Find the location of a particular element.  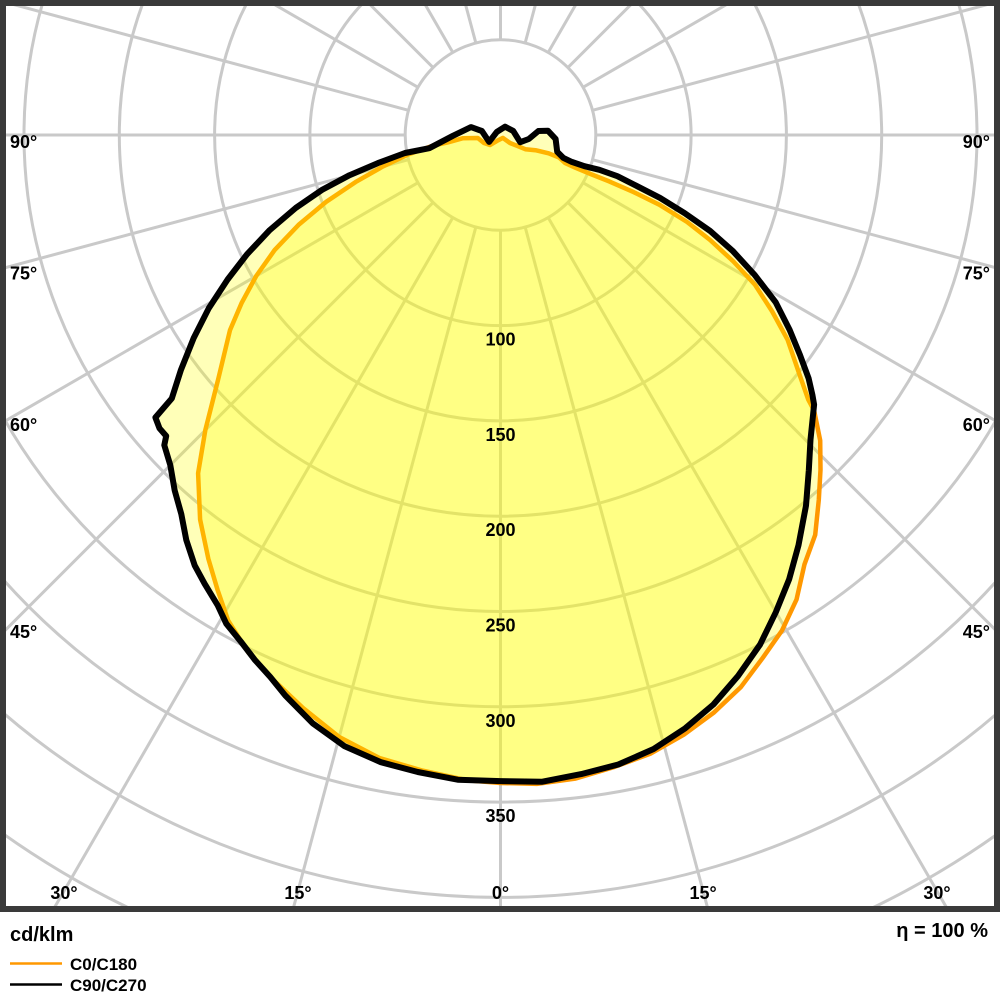

angle-label-bottom: 0° is located at coordinates (500, 893).